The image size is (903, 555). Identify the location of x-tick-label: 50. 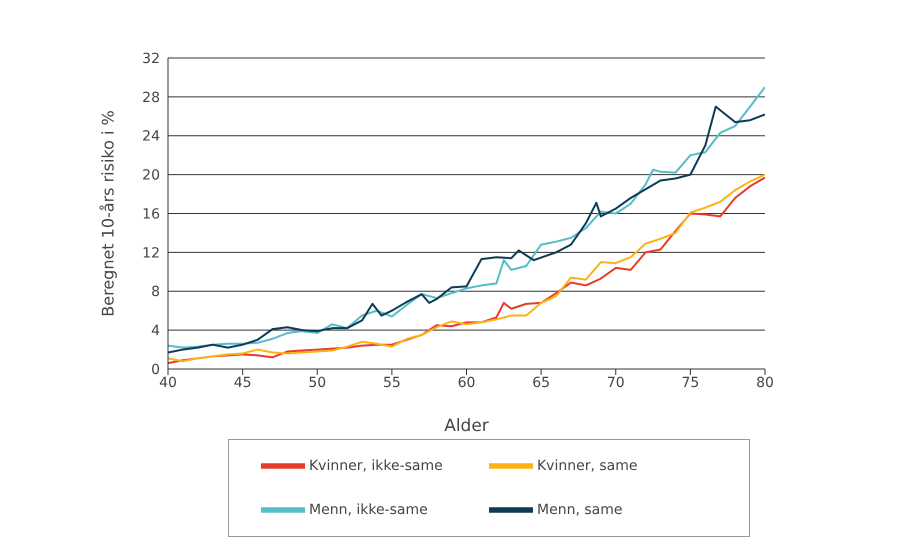
(317, 382).